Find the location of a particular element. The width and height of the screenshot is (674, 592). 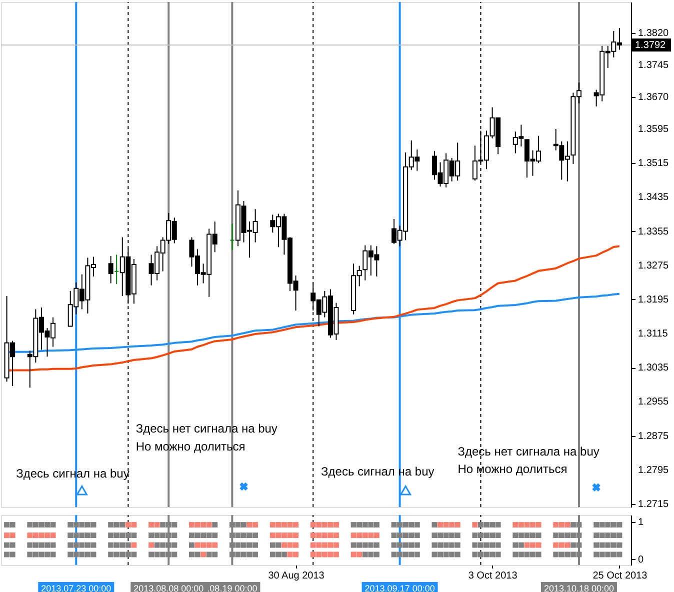

y-tick-label: 1.3355 is located at coordinates (654, 232).